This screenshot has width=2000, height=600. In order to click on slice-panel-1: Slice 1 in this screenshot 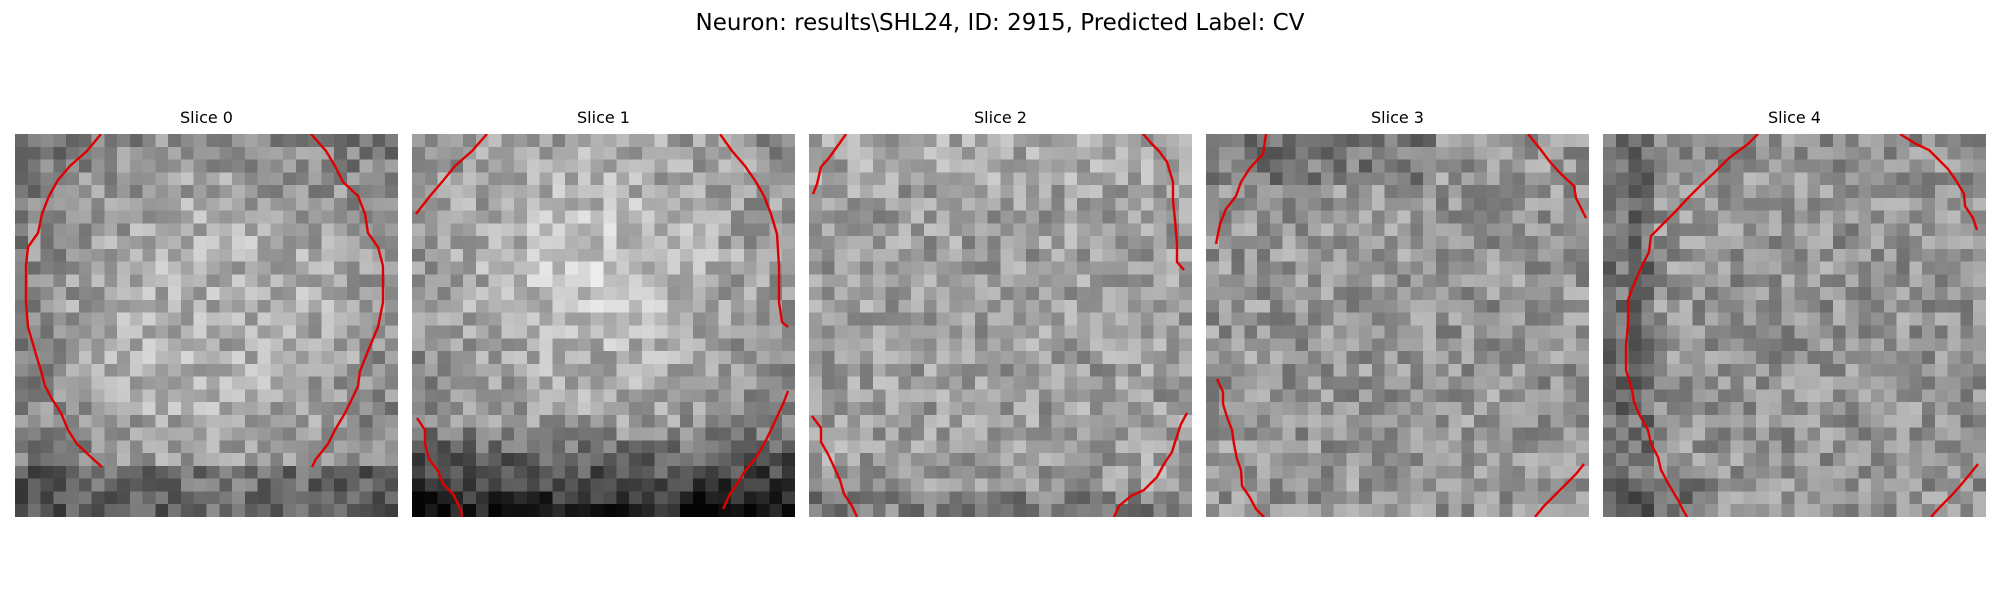, I will do `click(603, 312)`.